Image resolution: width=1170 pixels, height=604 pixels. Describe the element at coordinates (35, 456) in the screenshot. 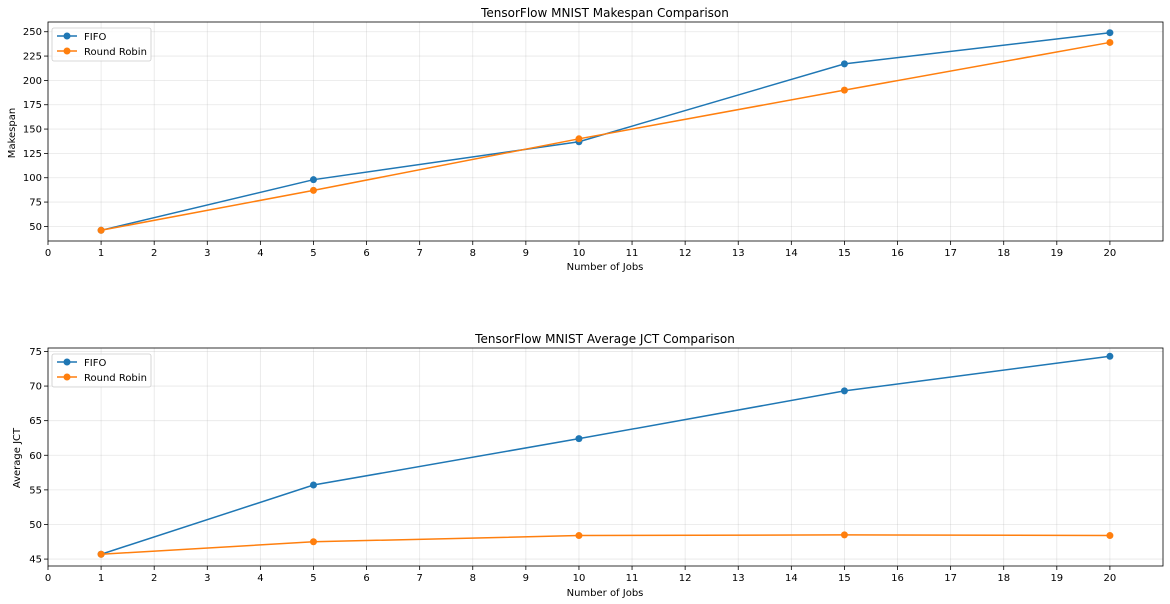

I see `y-tick-label: 60` at that location.